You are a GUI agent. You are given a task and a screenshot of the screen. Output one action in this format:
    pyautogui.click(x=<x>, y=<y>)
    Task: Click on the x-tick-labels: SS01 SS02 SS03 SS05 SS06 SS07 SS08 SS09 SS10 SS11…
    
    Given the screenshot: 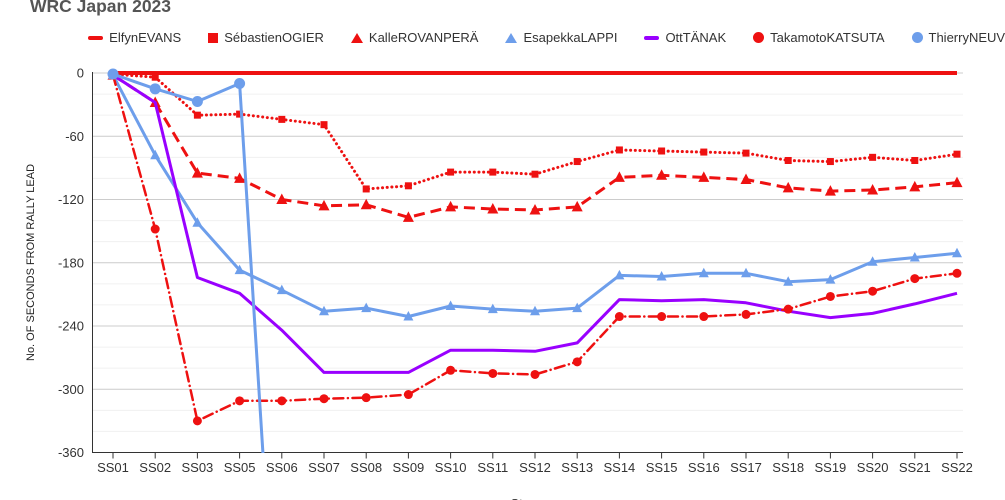 What is the action you would take?
    pyautogui.click(x=535, y=467)
    